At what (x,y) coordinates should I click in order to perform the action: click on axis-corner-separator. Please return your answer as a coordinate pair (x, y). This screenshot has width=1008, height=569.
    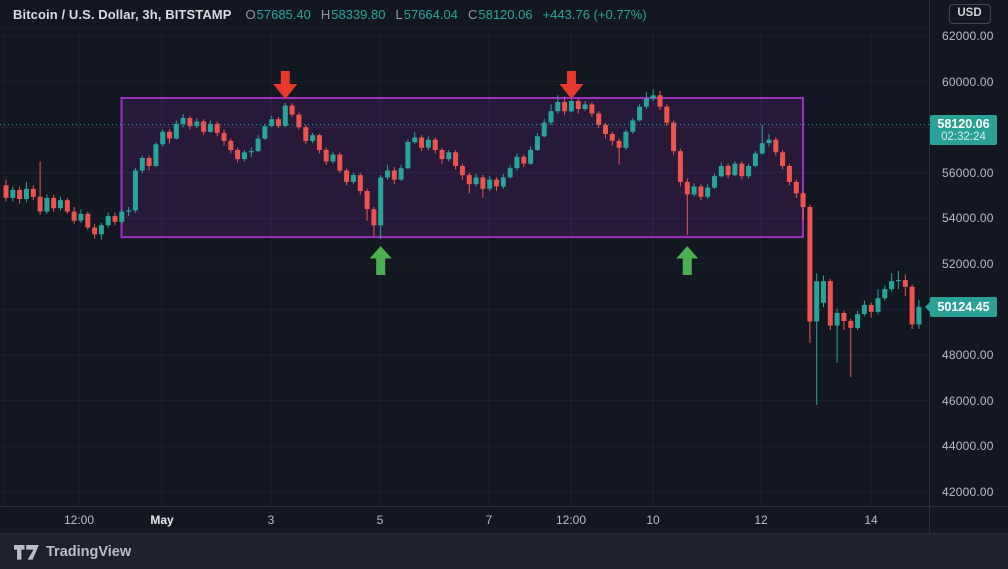
    Looking at the image, I should click on (929, 520).